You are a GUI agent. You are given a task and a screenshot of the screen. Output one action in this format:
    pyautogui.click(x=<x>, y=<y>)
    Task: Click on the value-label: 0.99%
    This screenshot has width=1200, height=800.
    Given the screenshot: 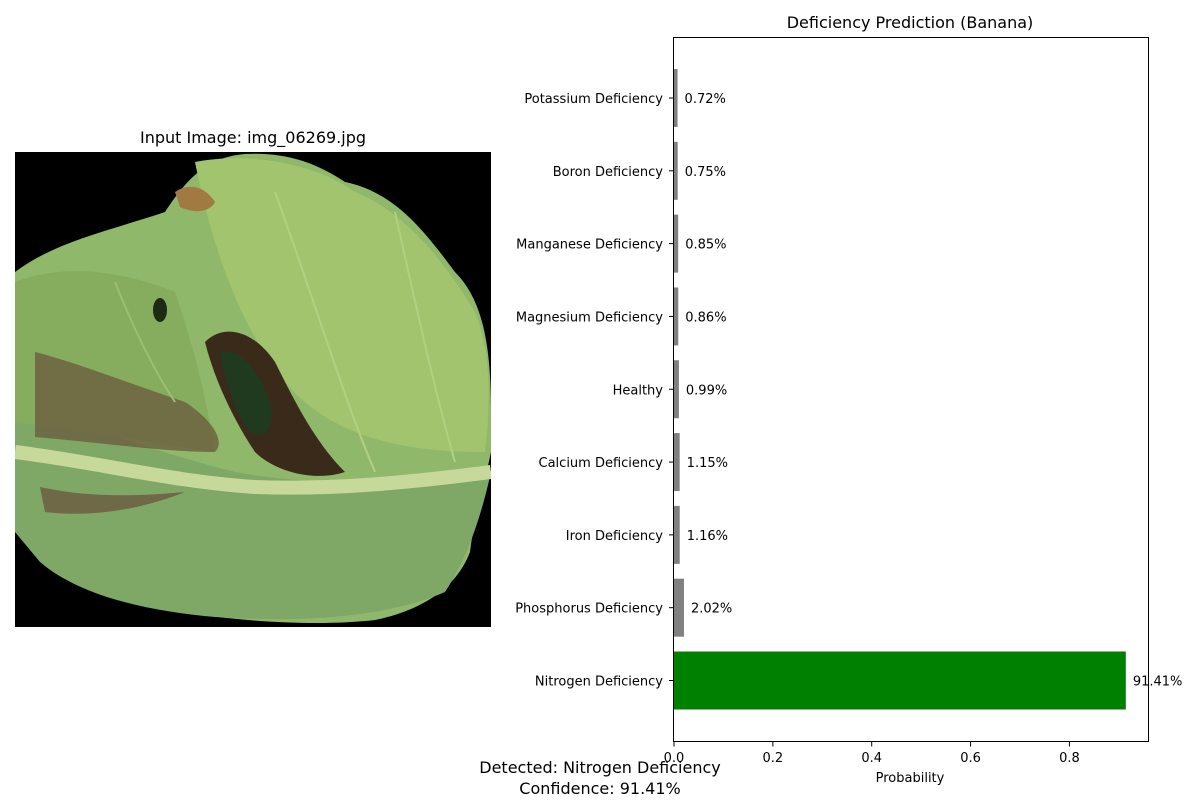 What is the action you would take?
    pyautogui.click(x=706, y=390)
    